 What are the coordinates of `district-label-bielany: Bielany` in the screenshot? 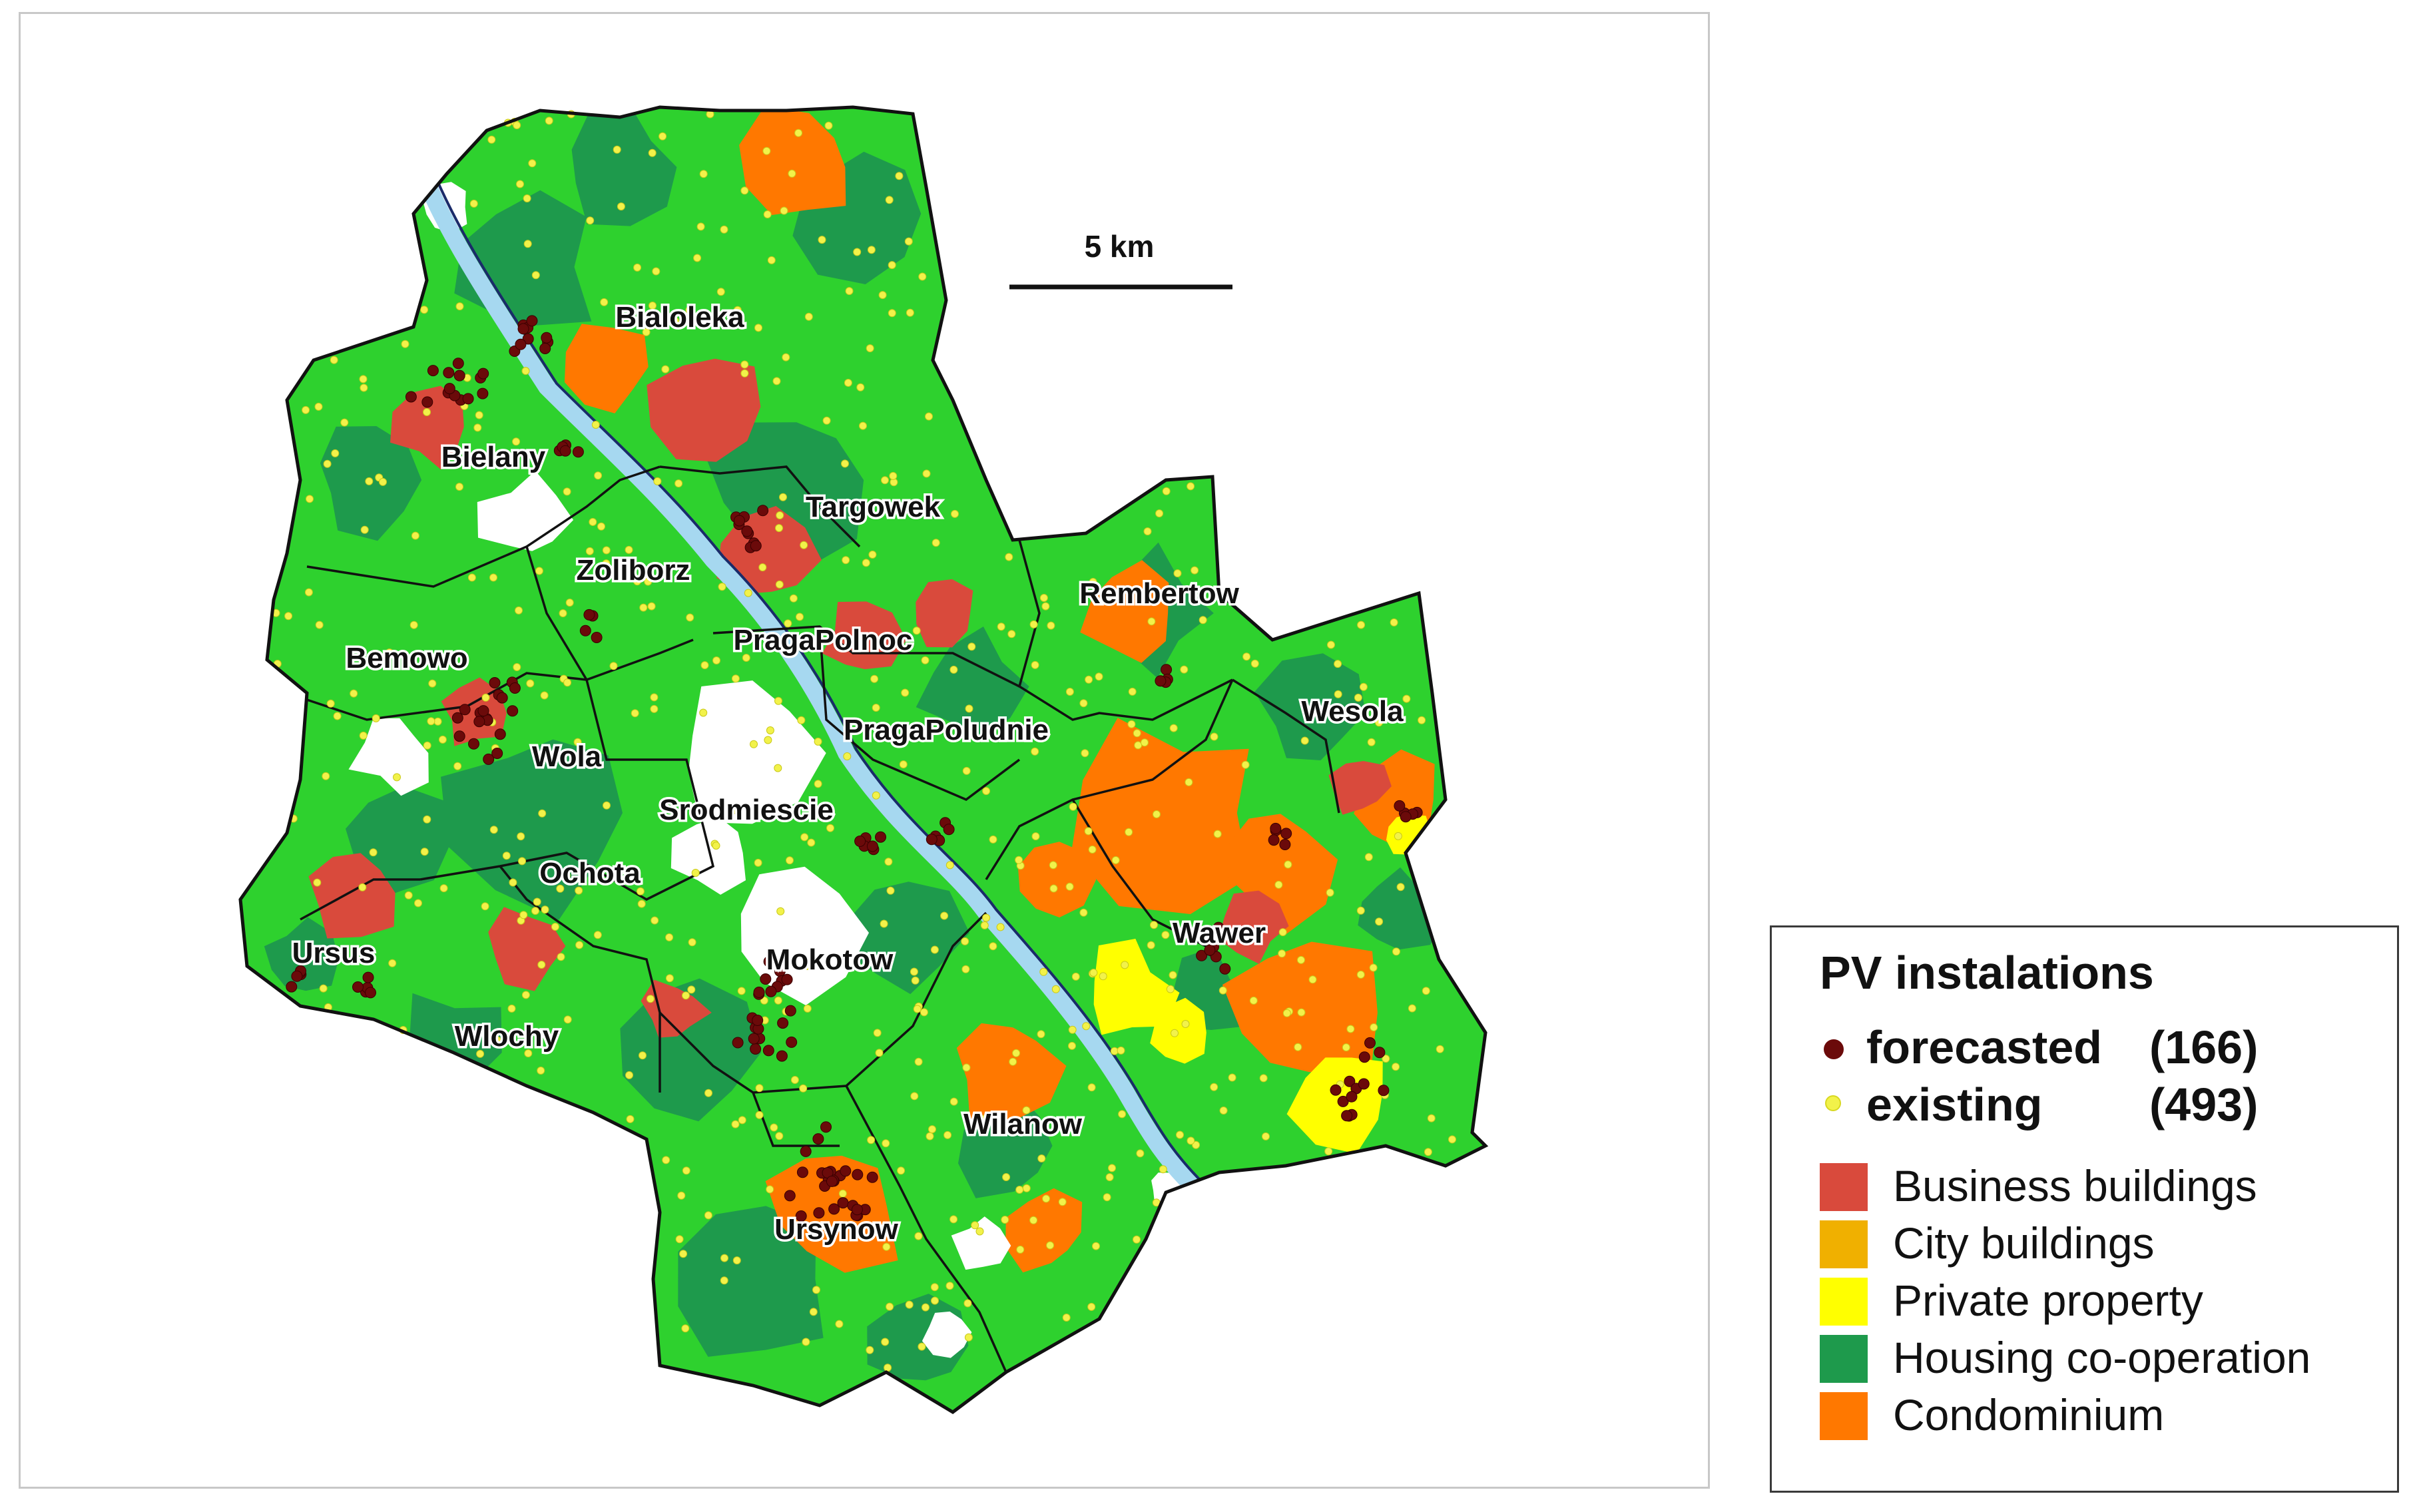 It's located at (493, 457).